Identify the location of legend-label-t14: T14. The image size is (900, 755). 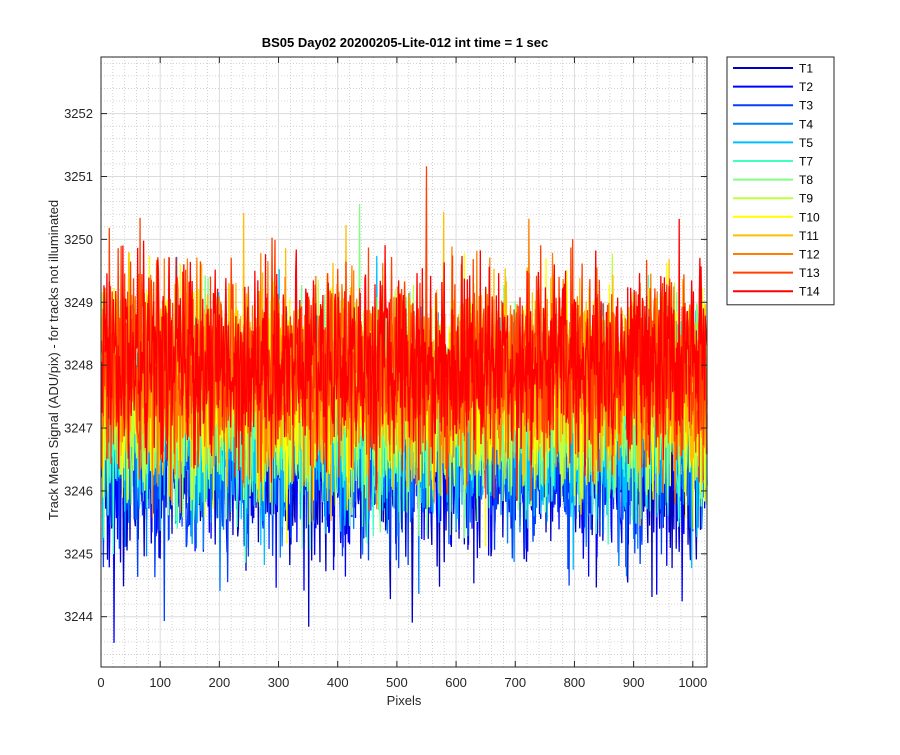
(809, 292).